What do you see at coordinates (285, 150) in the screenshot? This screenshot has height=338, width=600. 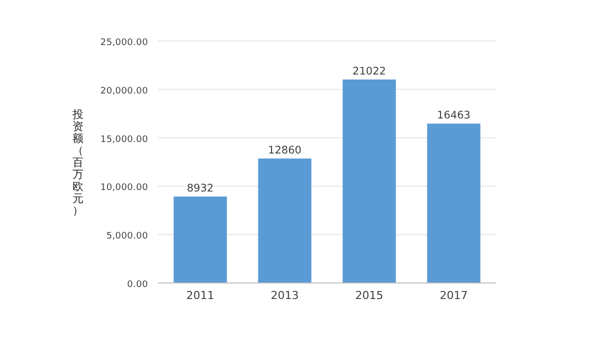 I see `data-label: 12860` at bounding box center [285, 150].